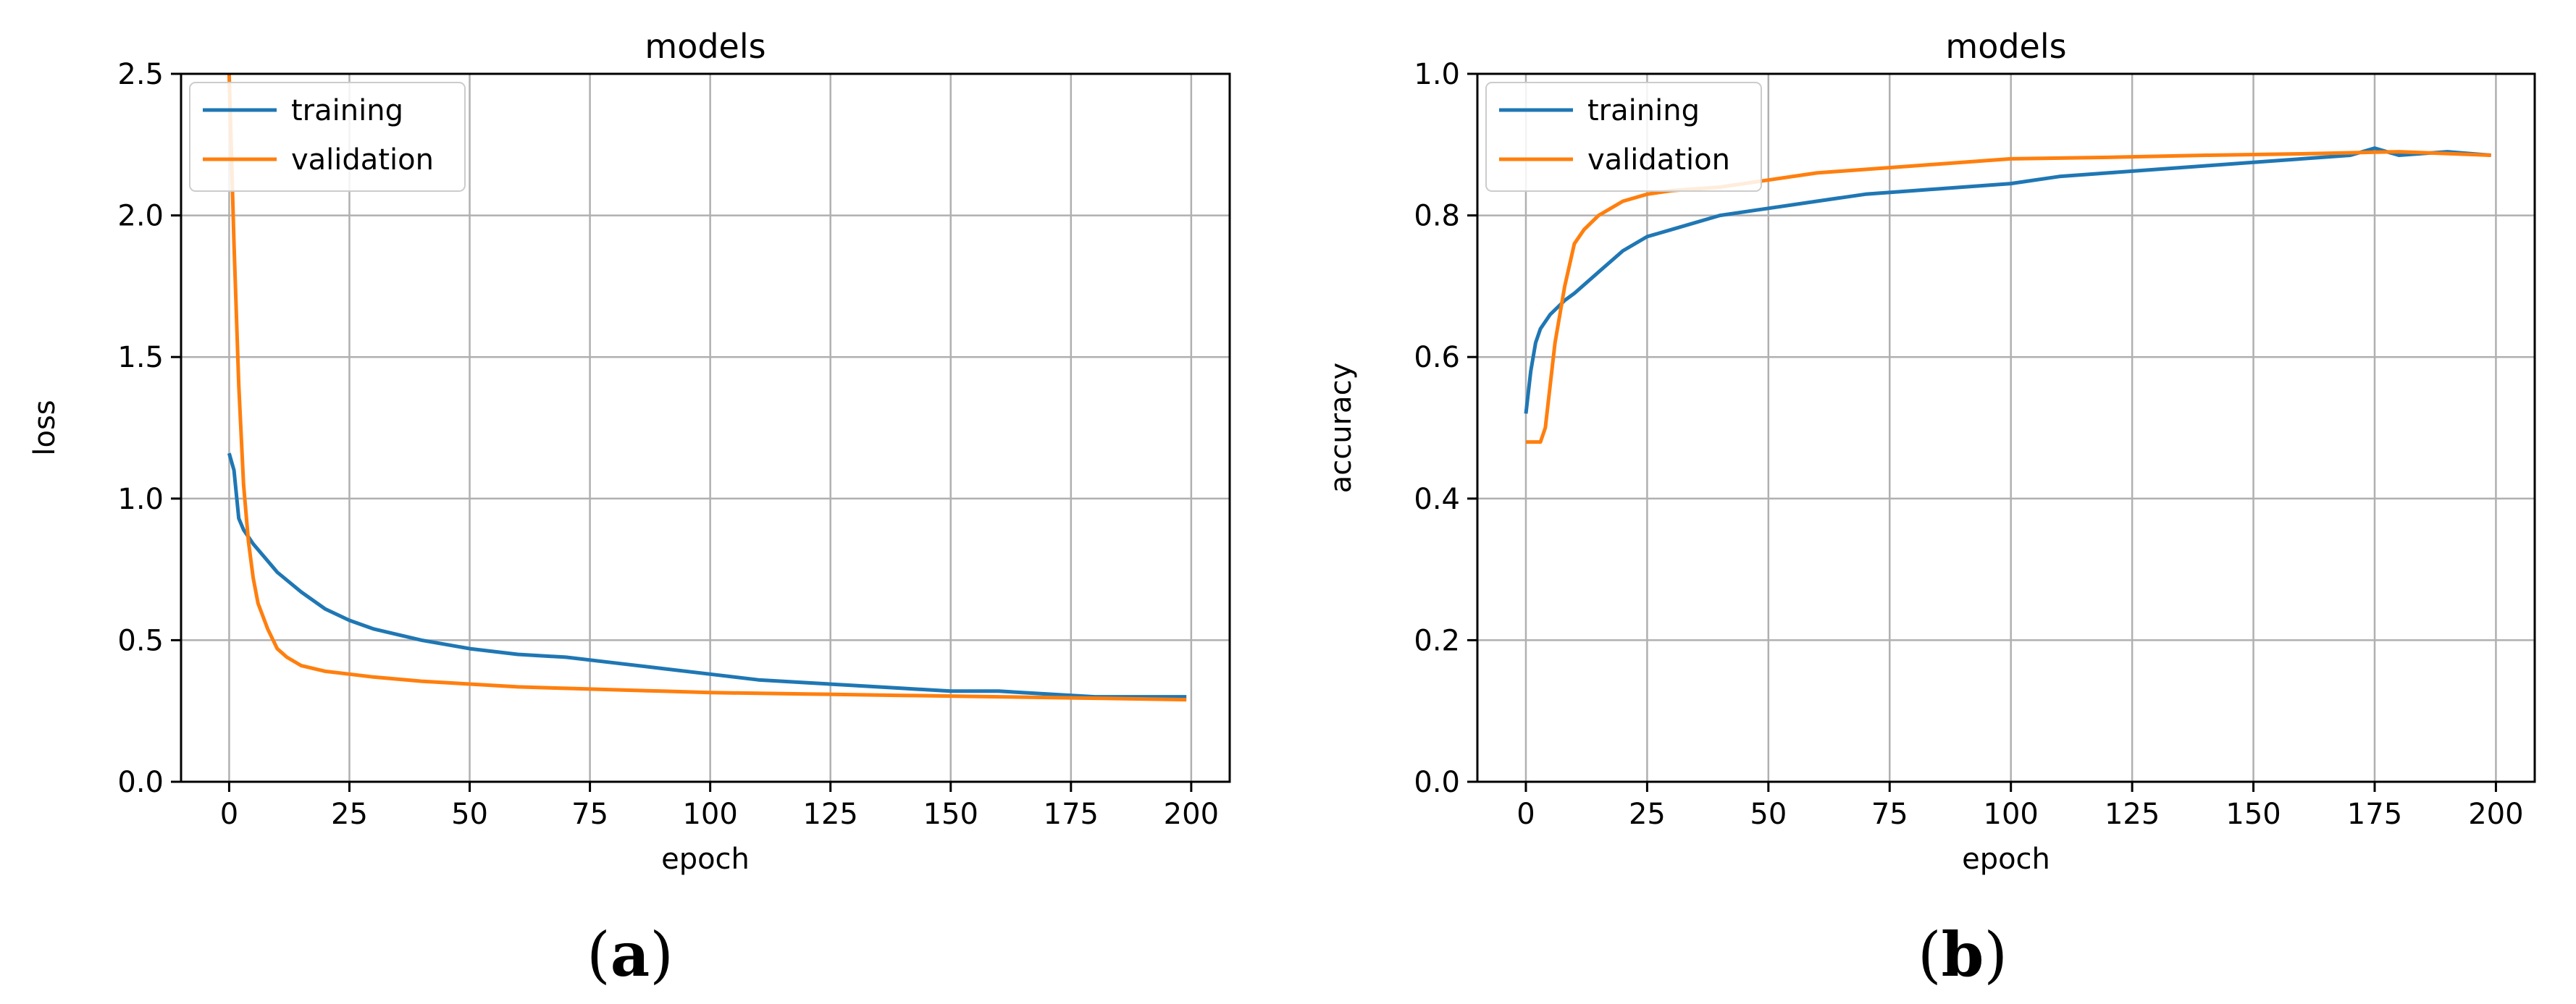 The image size is (2576, 1004). What do you see at coordinates (140, 217) in the screenshot?
I see `loss-y-tick-label: 2.0` at bounding box center [140, 217].